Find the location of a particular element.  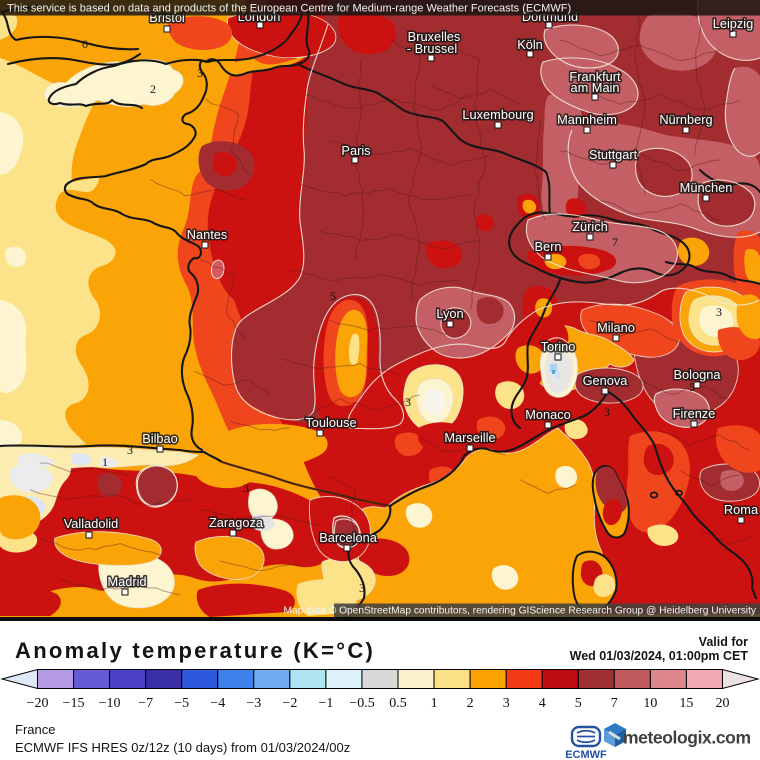

svg-text: Köln is located at coordinates (530, 44).